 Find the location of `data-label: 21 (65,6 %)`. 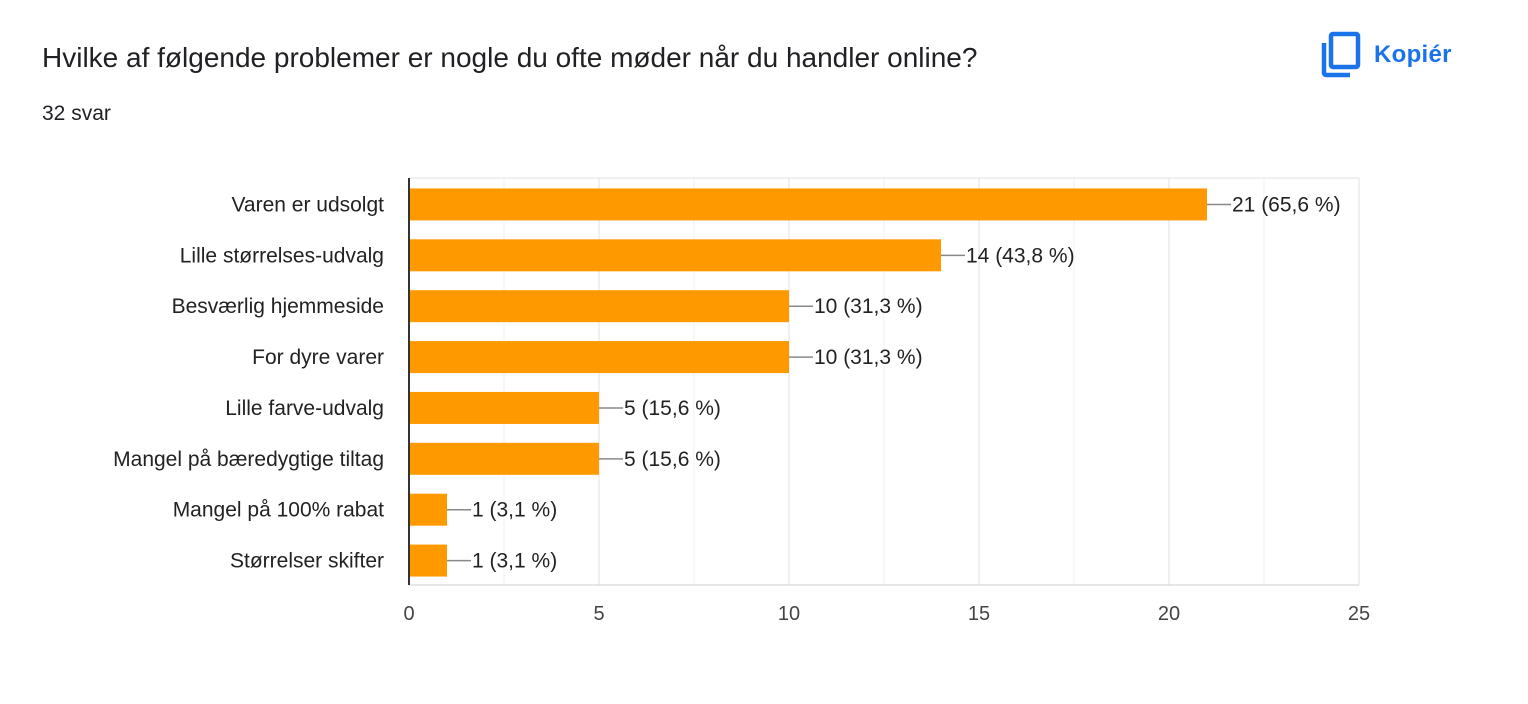

data-label: 21 (65,6 %) is located at coordinates (1286, 204).